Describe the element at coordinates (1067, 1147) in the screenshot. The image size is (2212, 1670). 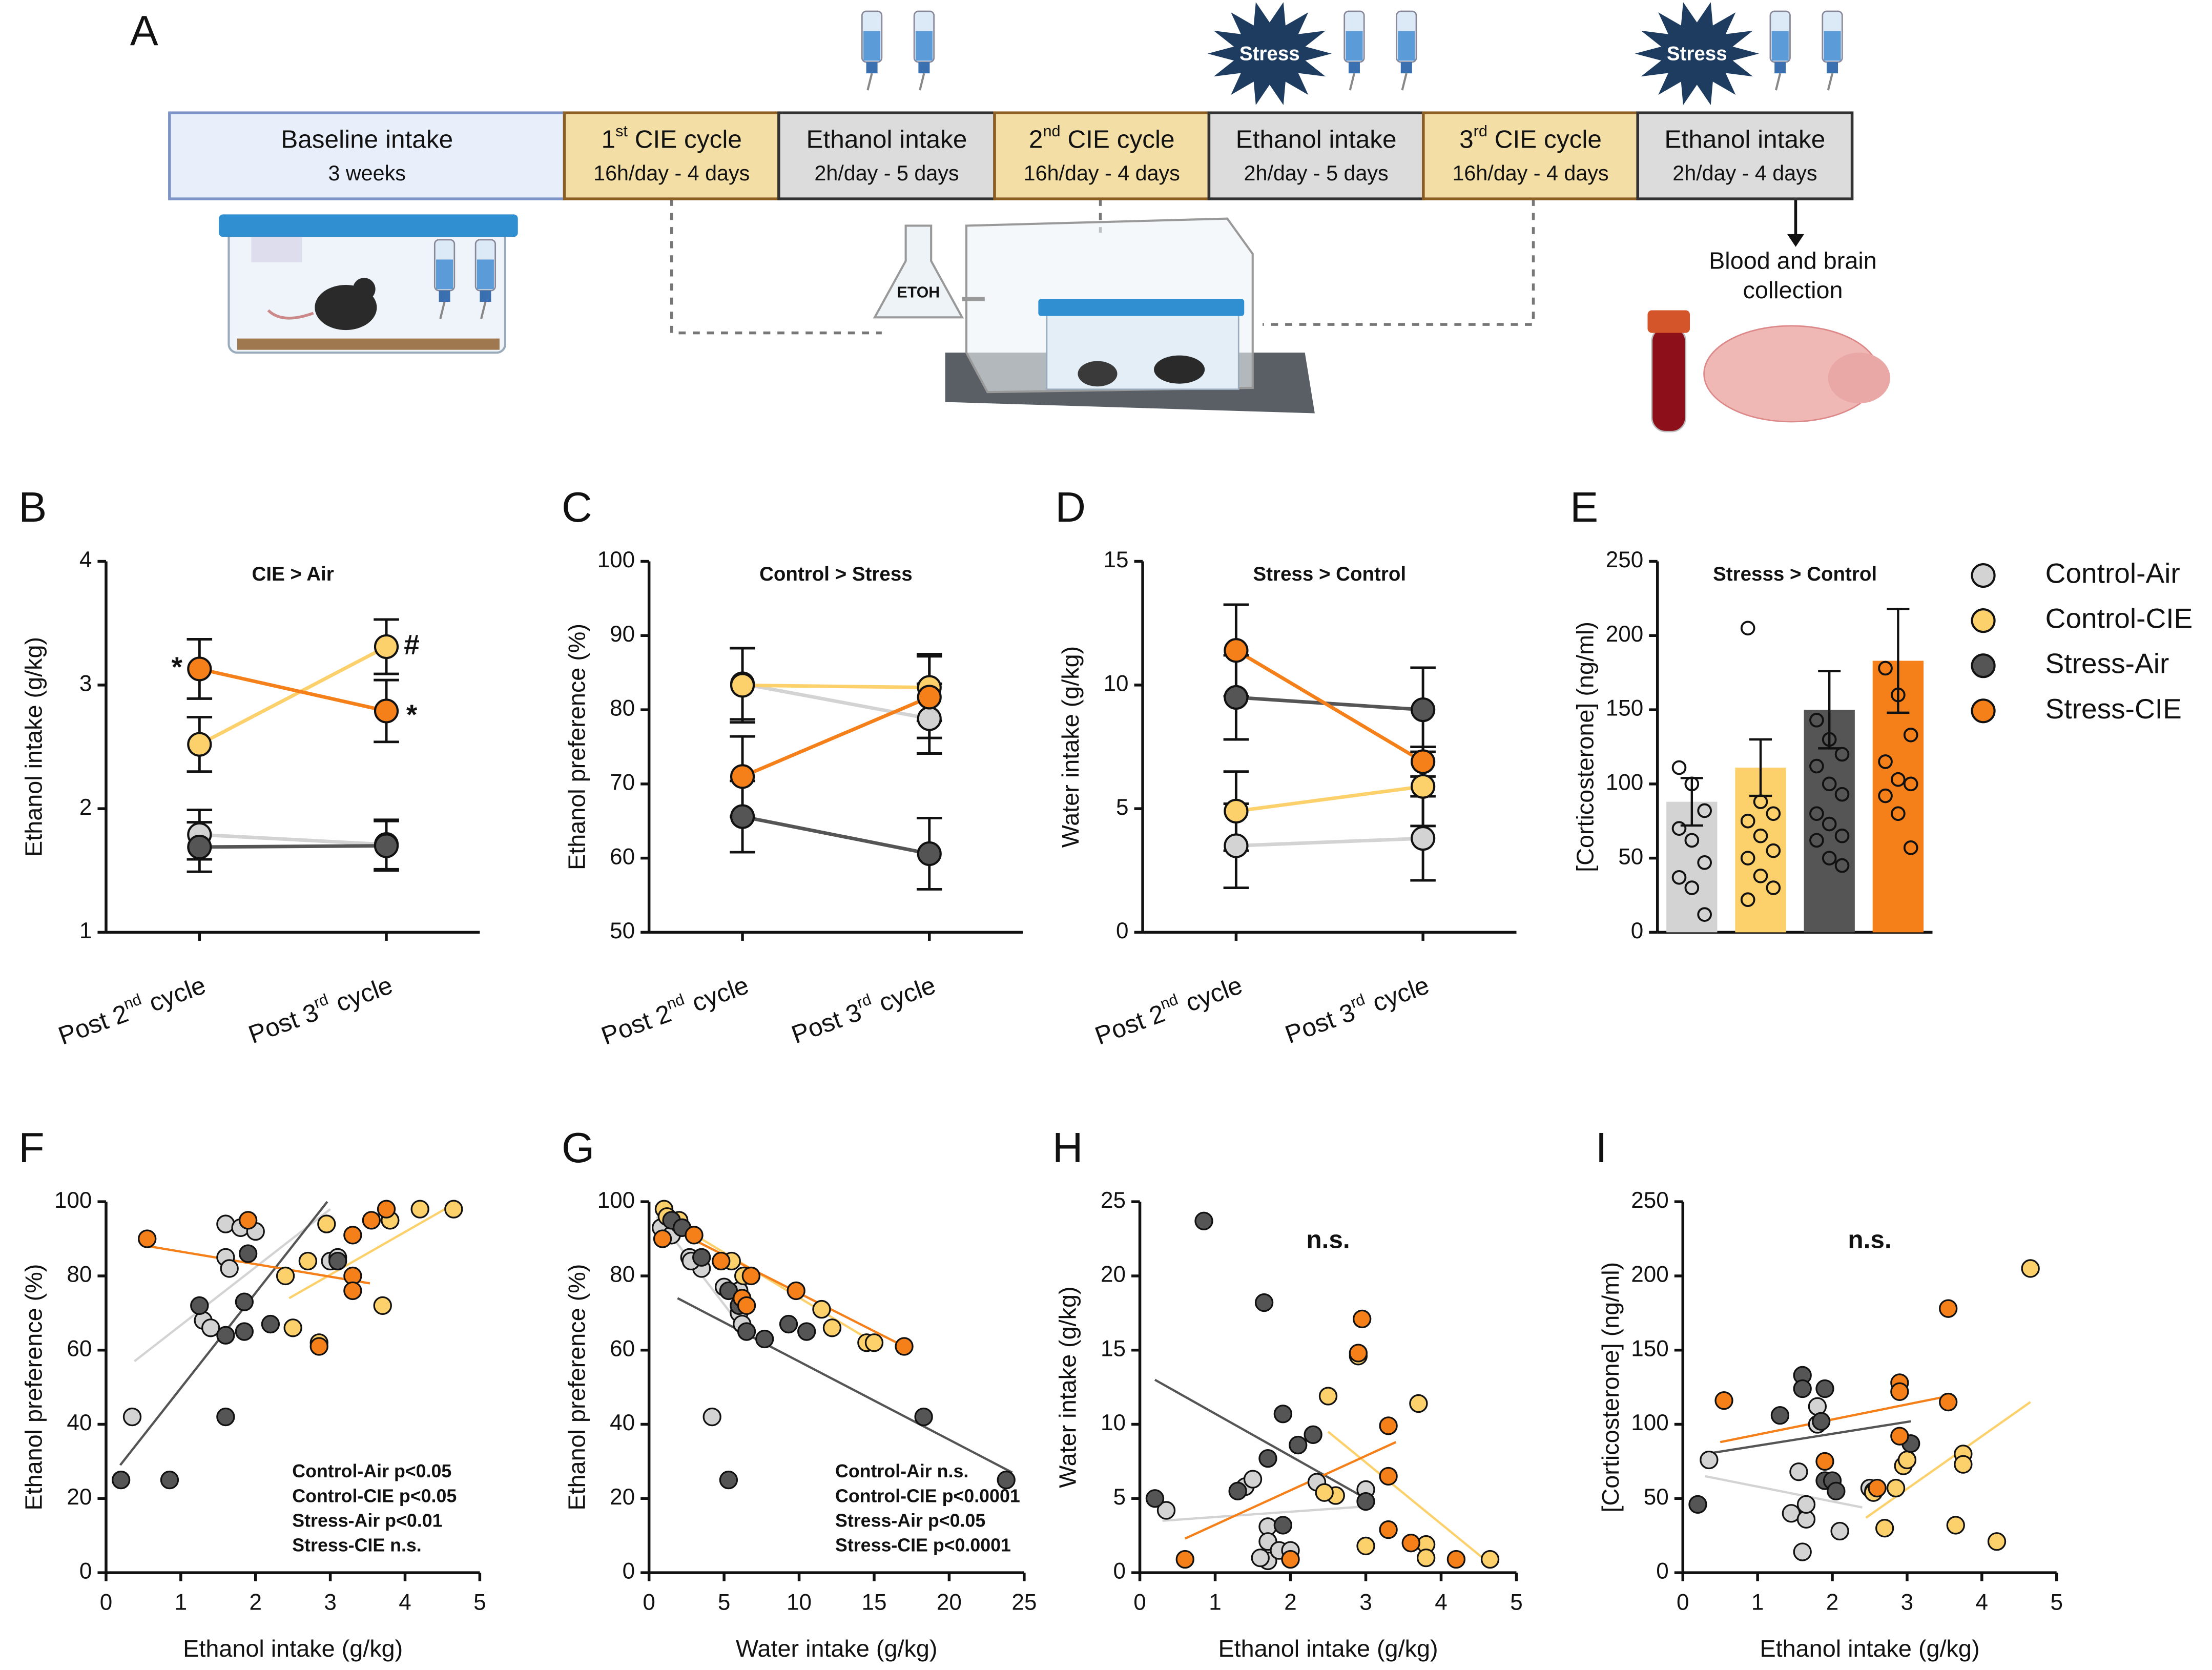
I see `panel-label: H` at that location.